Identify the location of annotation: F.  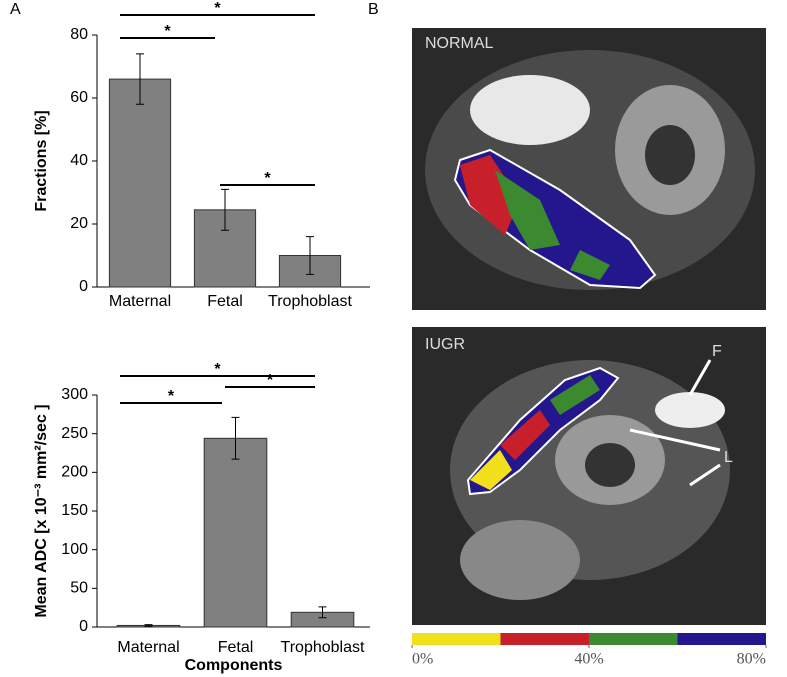
(717, 351).